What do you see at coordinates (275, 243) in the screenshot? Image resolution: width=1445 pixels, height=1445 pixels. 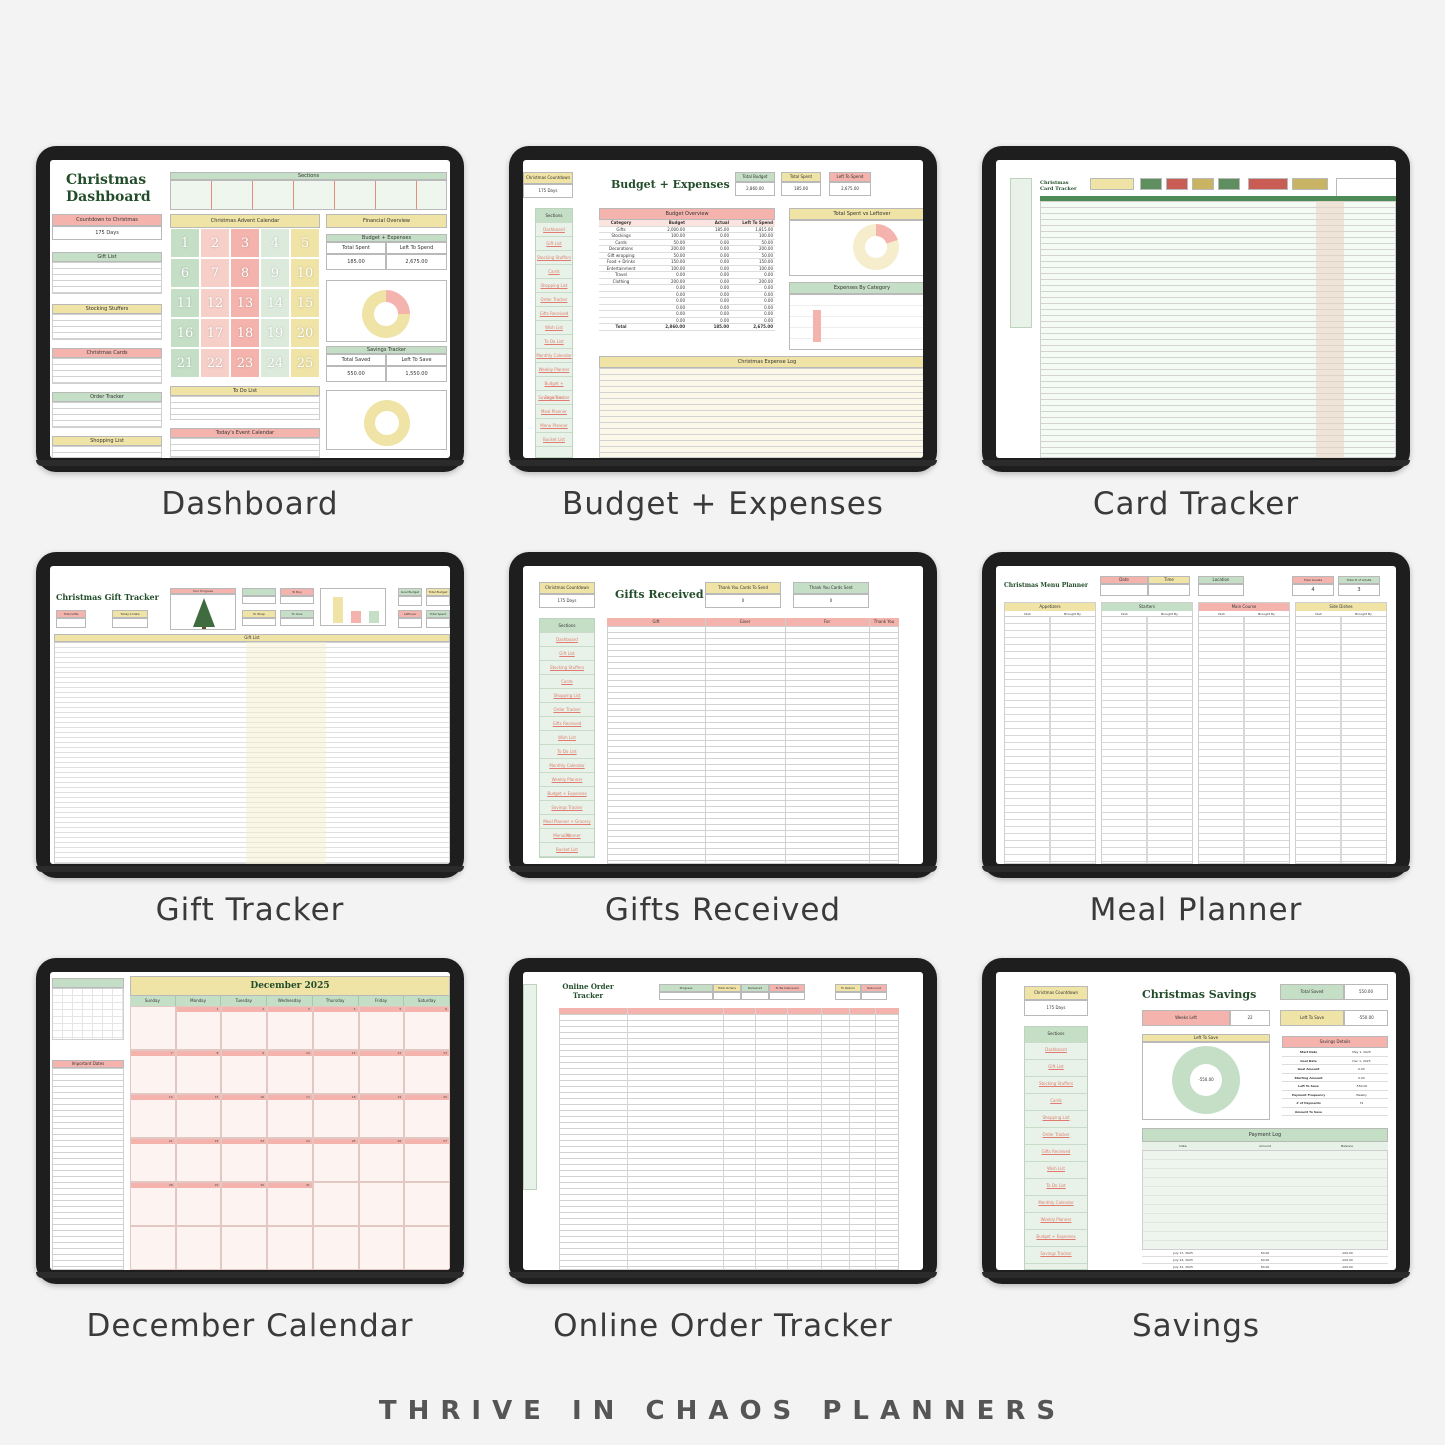 I see `advent-day: 4` at bounding box center [275, 243].